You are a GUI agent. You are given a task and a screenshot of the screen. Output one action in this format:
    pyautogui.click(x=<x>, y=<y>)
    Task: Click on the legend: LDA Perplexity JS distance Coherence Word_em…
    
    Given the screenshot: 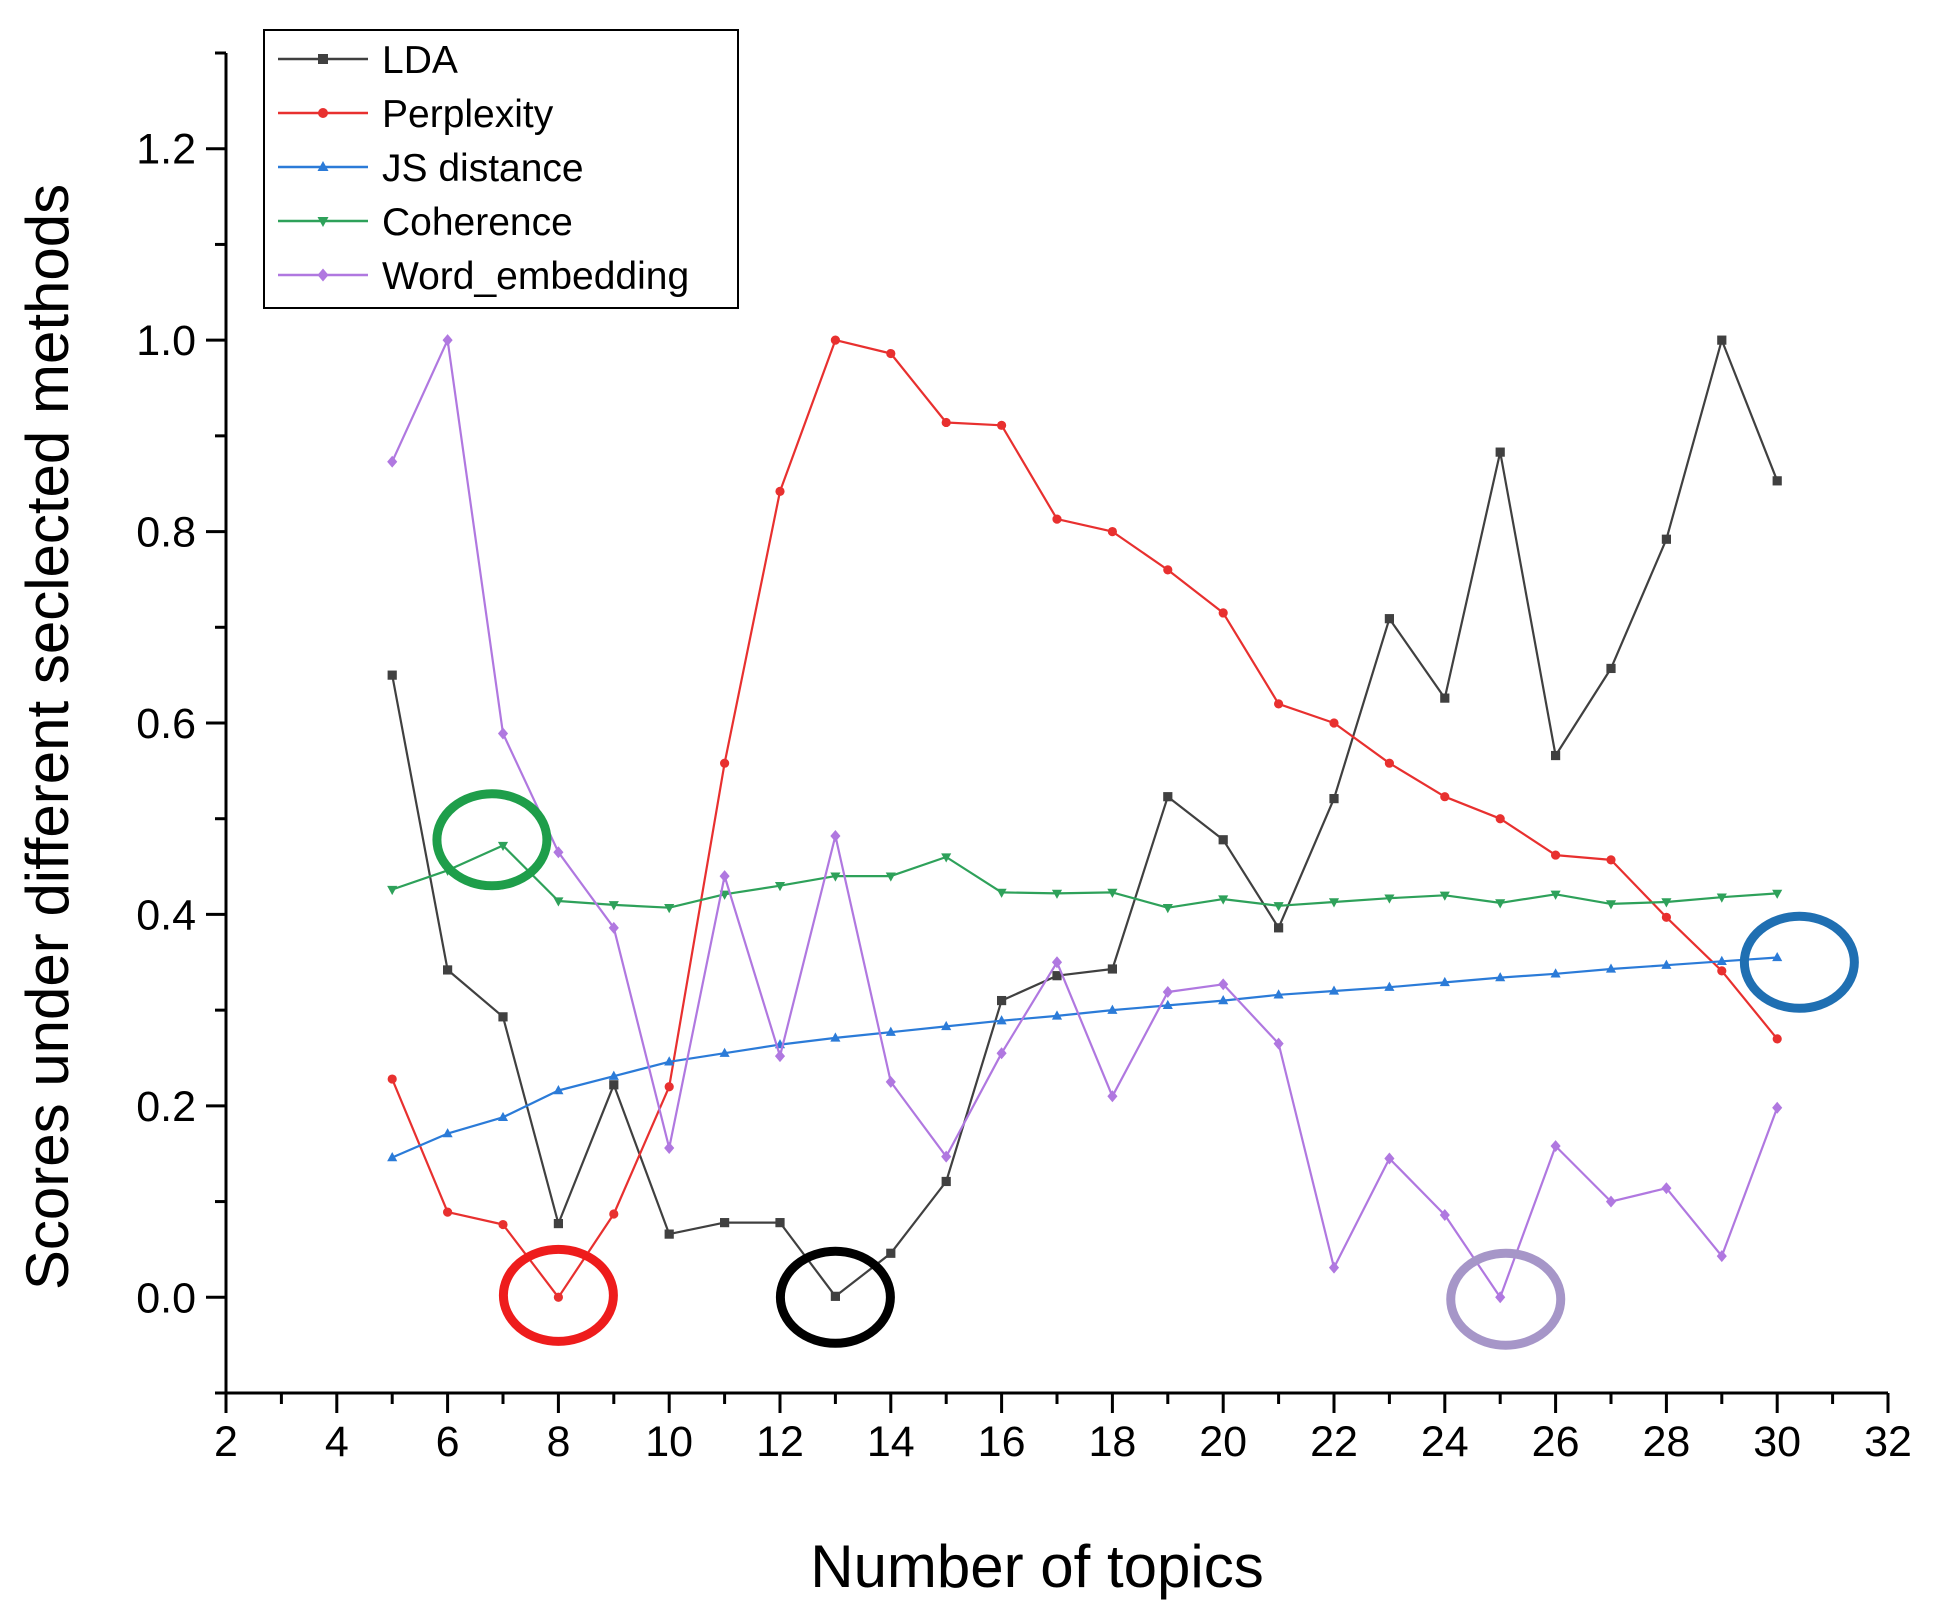 What is the action you would take?
    pyautogui.click(x=501, y=169)
    